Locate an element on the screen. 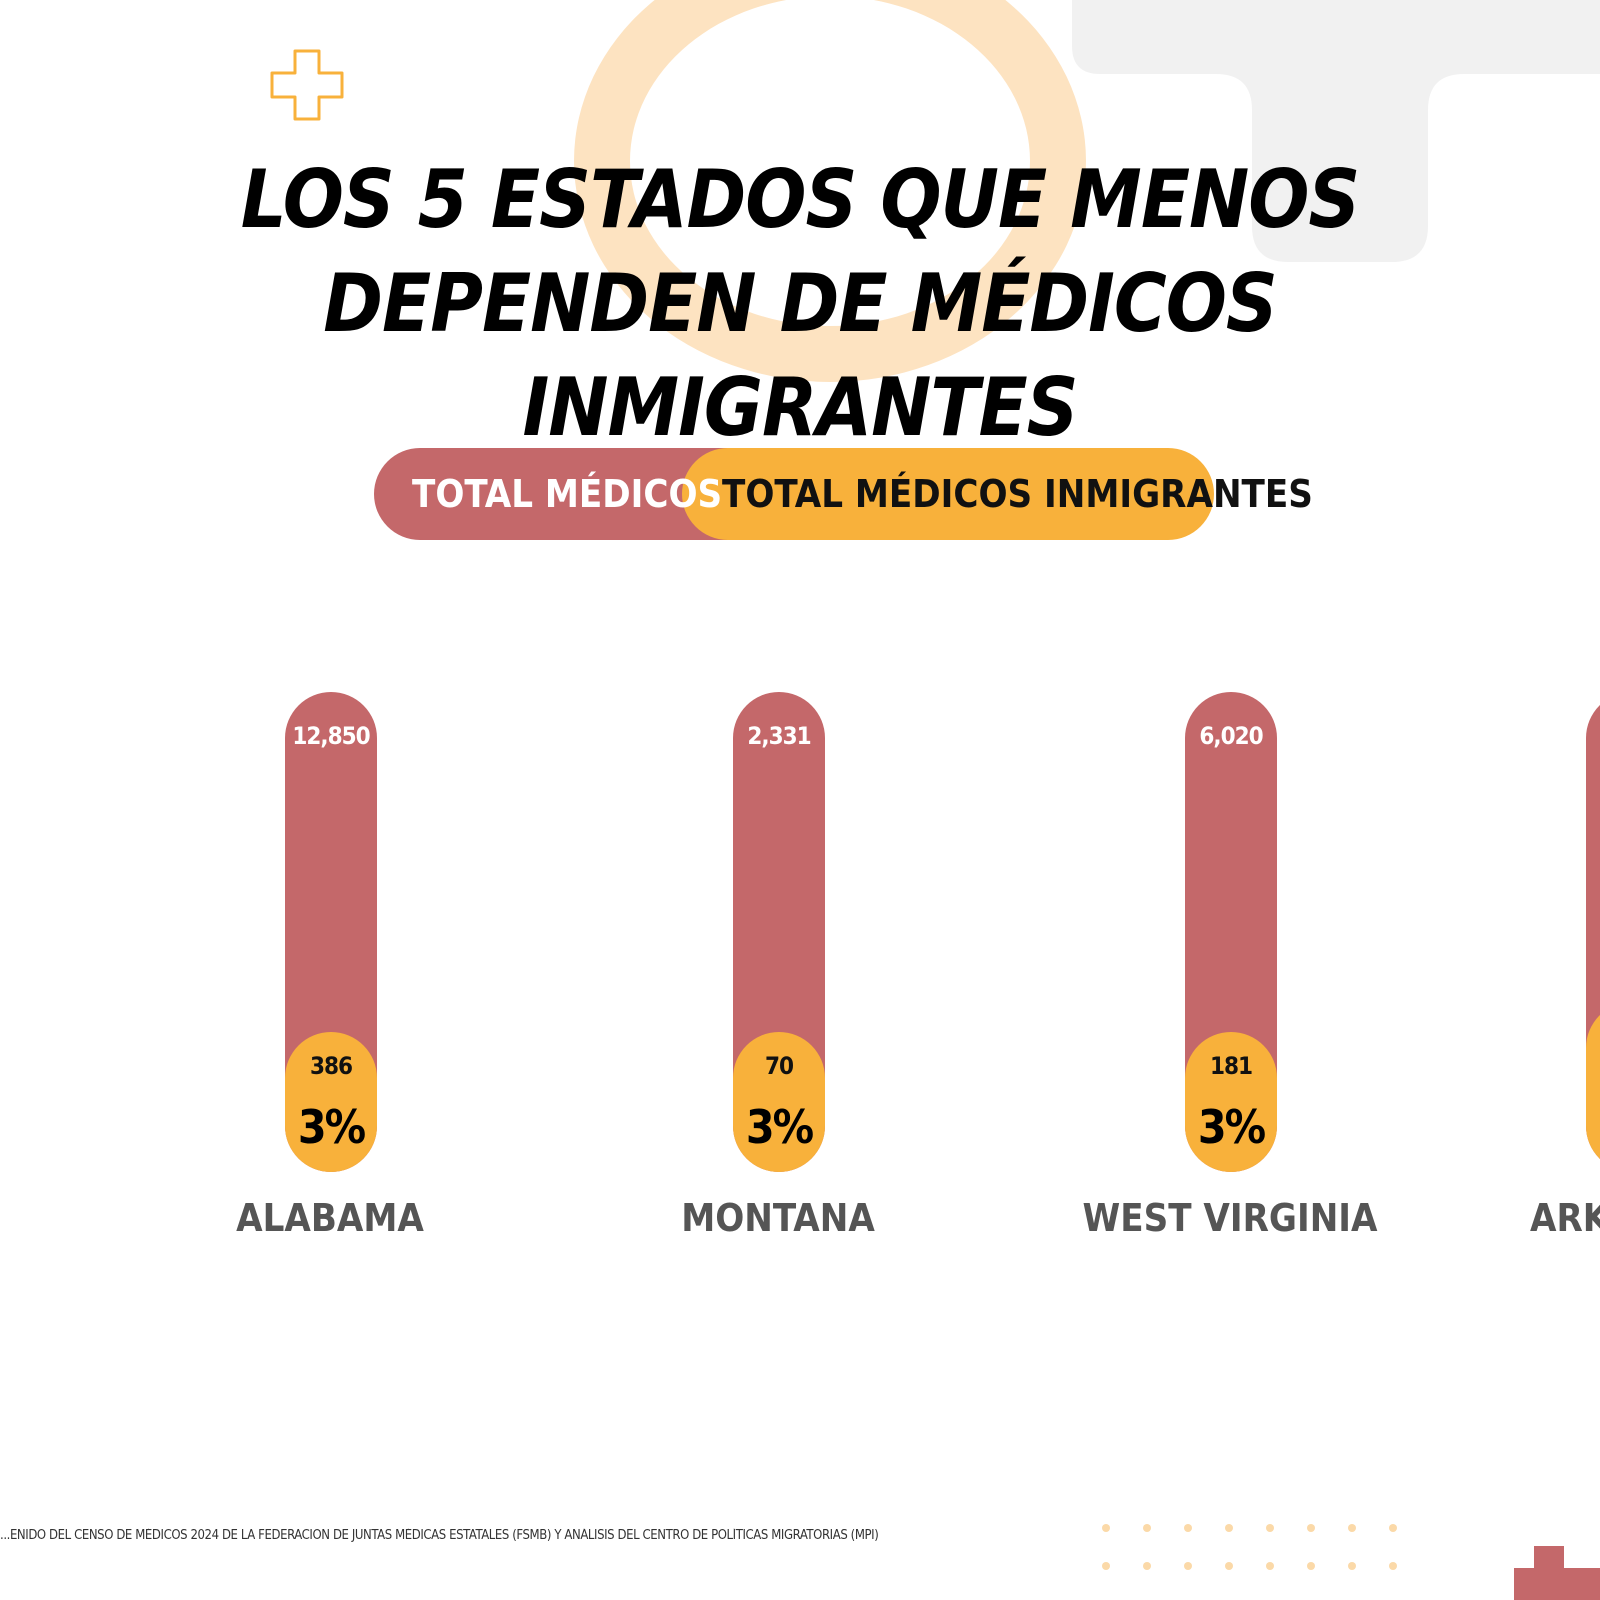 This screenshot has width=1600, height=1600. bar-immigrant: 386 3% is located at coordinates (331, 1102).